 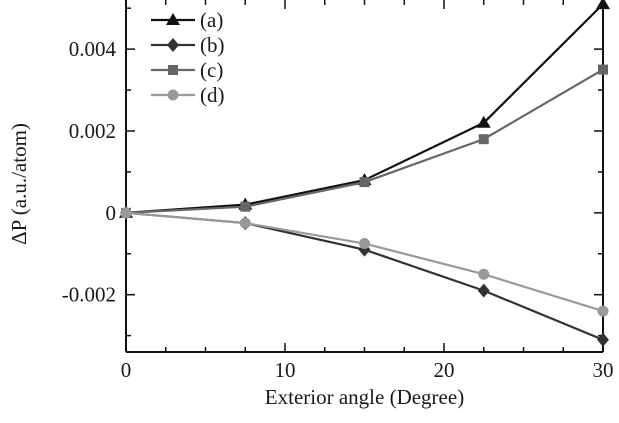 What do you see at coordinates (364, 397) in the screenshot?
I see `x-axis-title: Exterior angle (Degree)` at bounding box center [364, 397].